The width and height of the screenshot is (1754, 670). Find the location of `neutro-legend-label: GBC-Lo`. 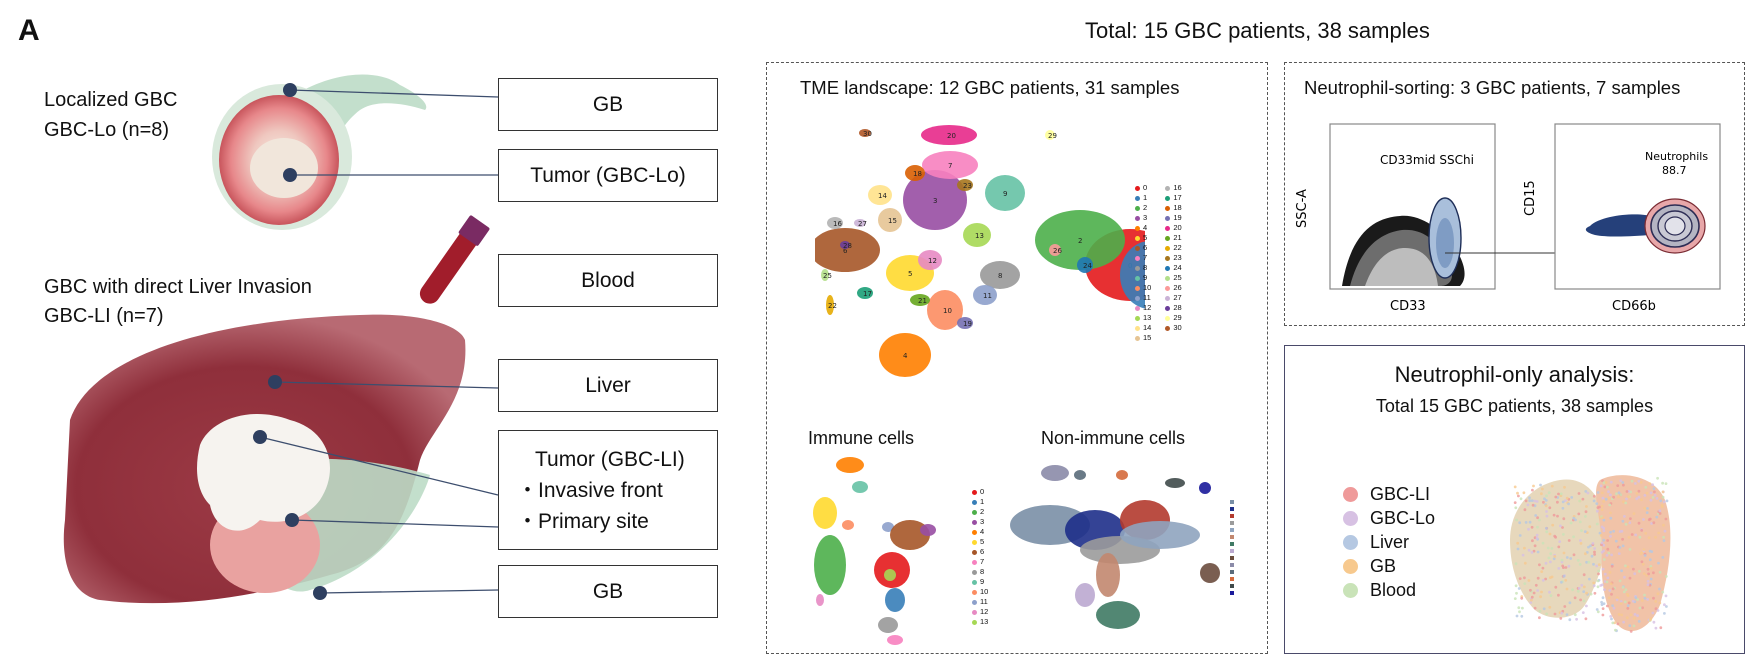

neutro-legend-label: GBC-Lo is located at coordinates (1403, 517).